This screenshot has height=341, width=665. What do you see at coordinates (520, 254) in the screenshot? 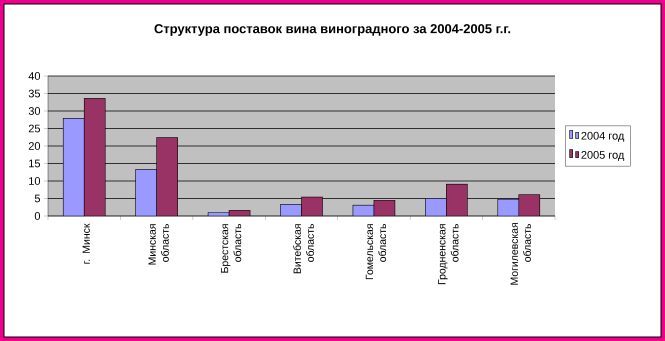
I see `x-tick-label: Могилевская область` at bounding box center [520, 254].